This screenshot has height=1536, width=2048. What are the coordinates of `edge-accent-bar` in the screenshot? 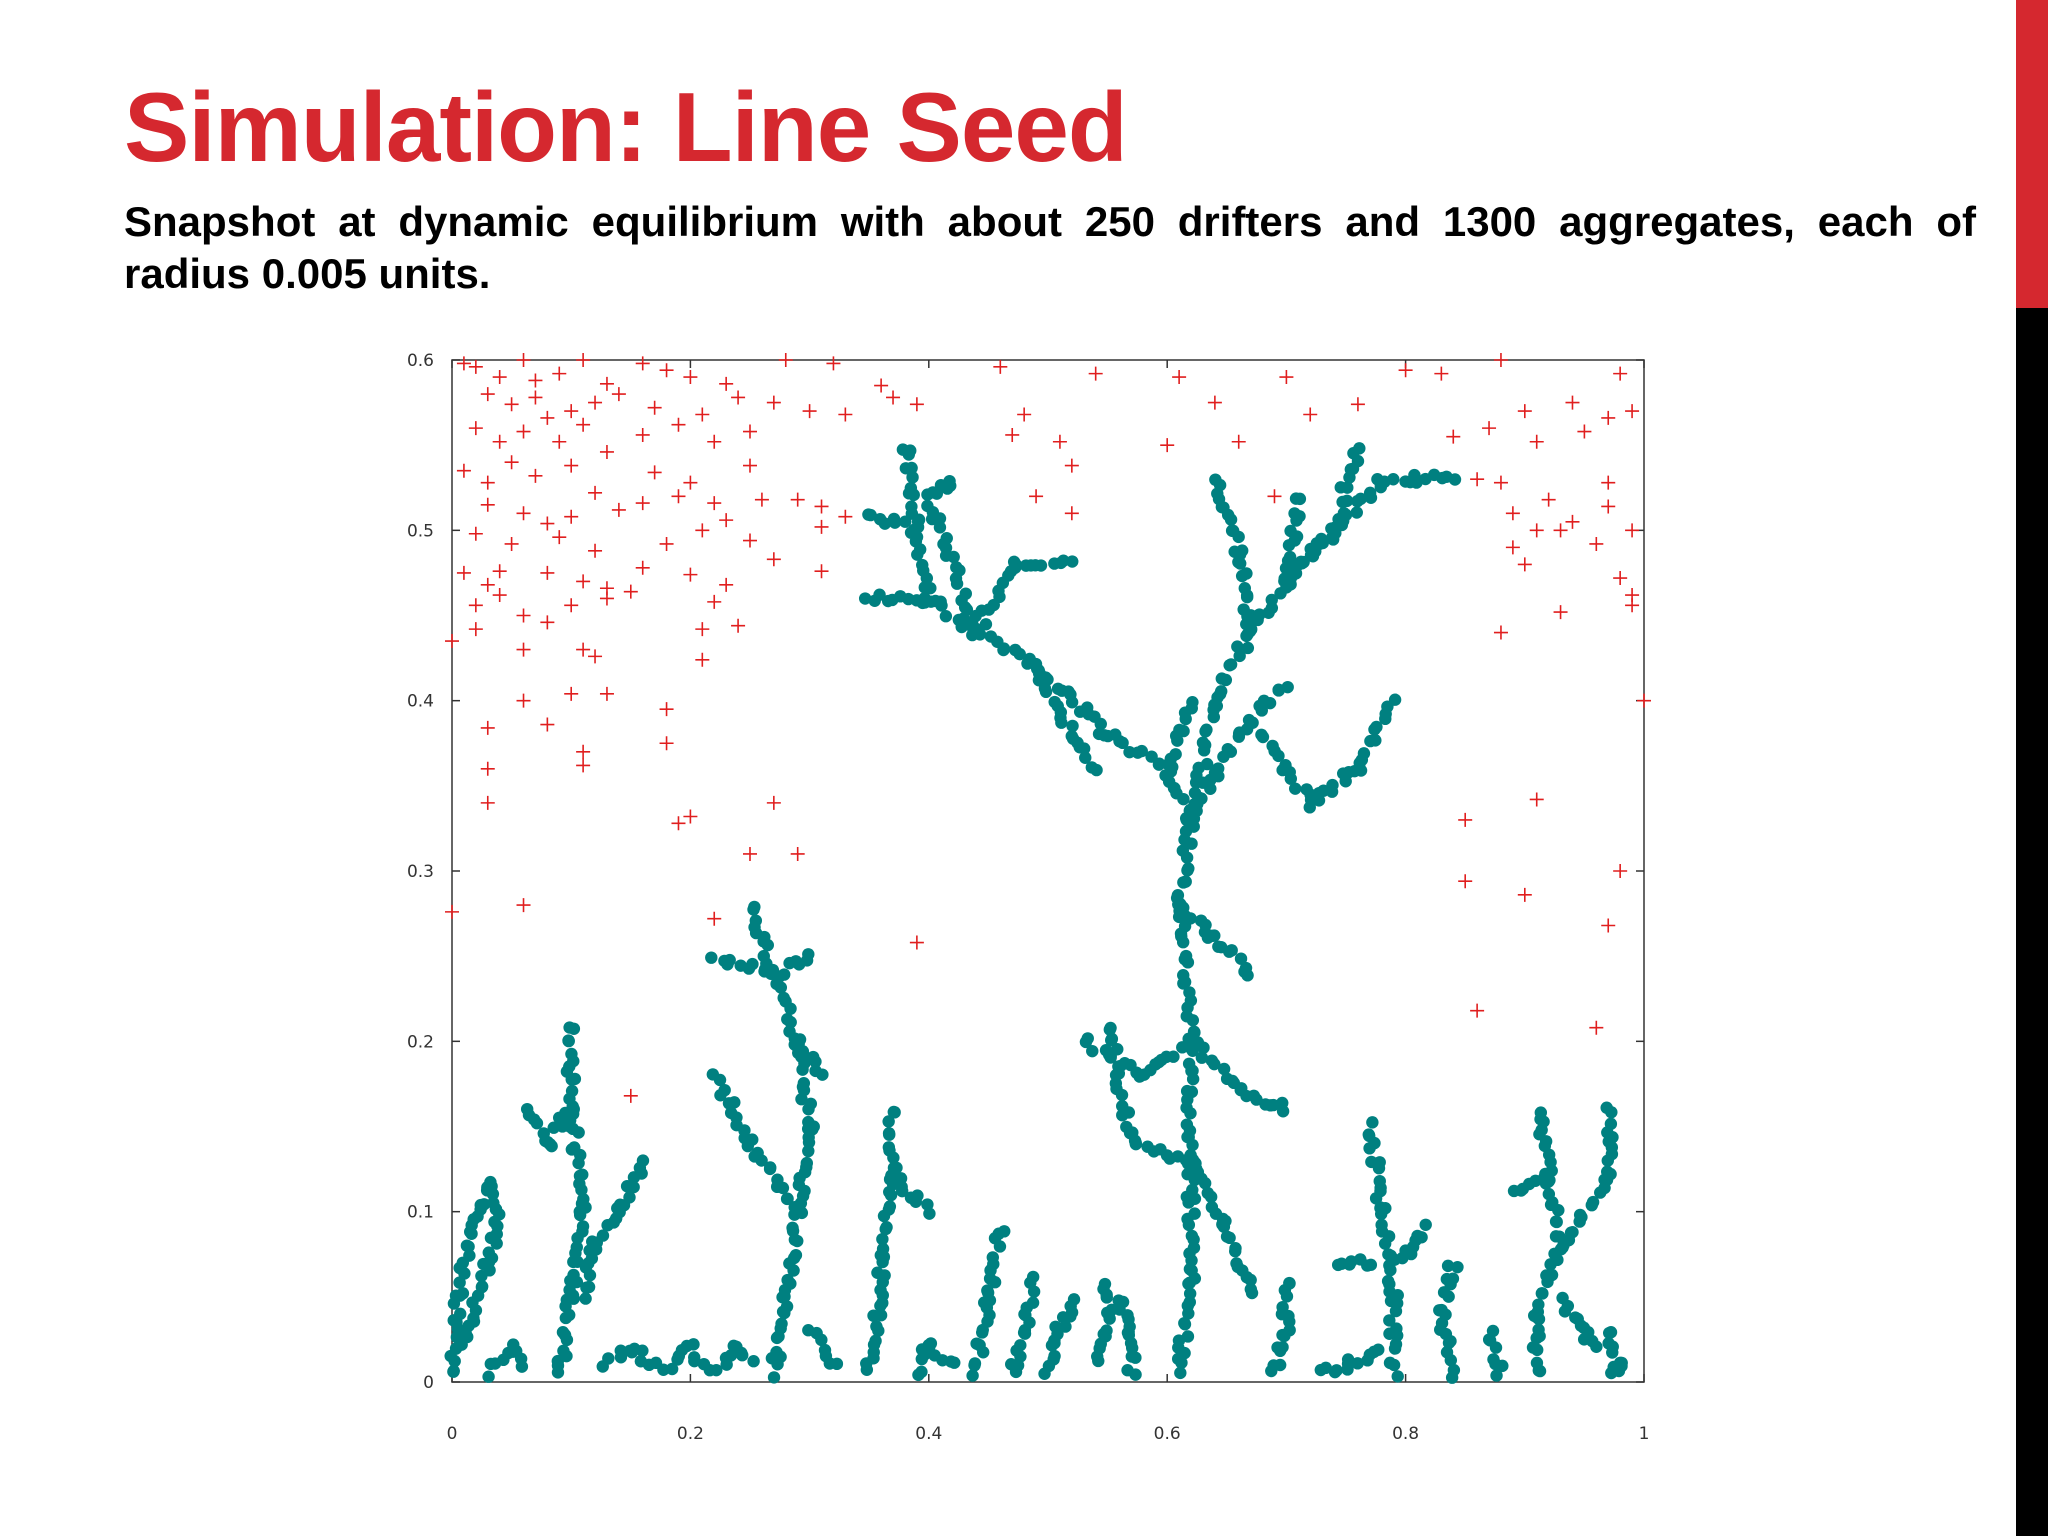 It's located at (2032, 154).